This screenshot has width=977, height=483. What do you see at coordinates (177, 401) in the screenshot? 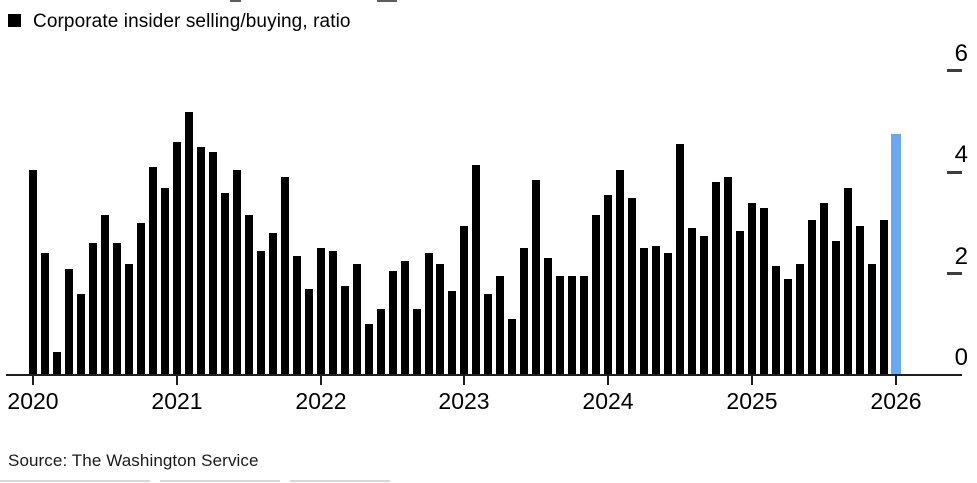
I see `x-tick-label-2021: 2021` at bounding box center [177, 401].